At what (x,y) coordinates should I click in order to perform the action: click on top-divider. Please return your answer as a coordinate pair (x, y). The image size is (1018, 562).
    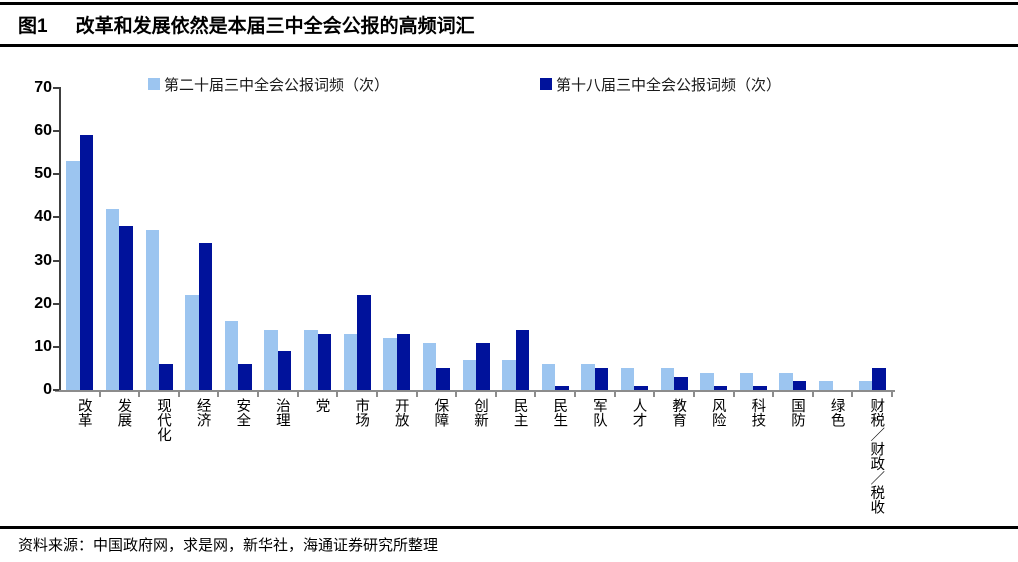
    Looking at the image, I should click on (509, 3).